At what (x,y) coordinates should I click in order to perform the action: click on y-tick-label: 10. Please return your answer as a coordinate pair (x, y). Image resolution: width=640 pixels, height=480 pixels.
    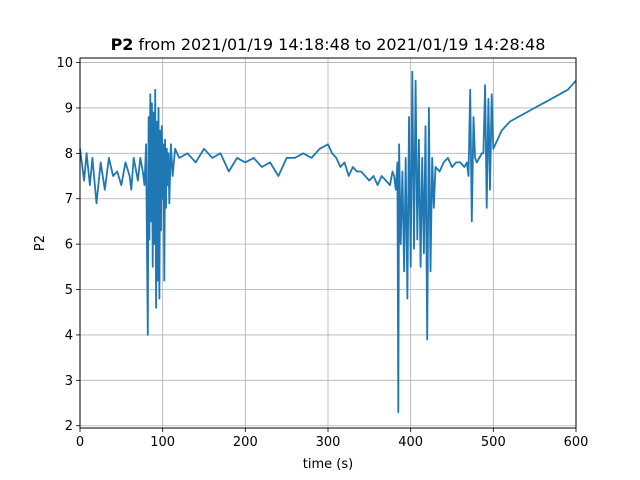
    Looking at the image, I should click on (64, 63).